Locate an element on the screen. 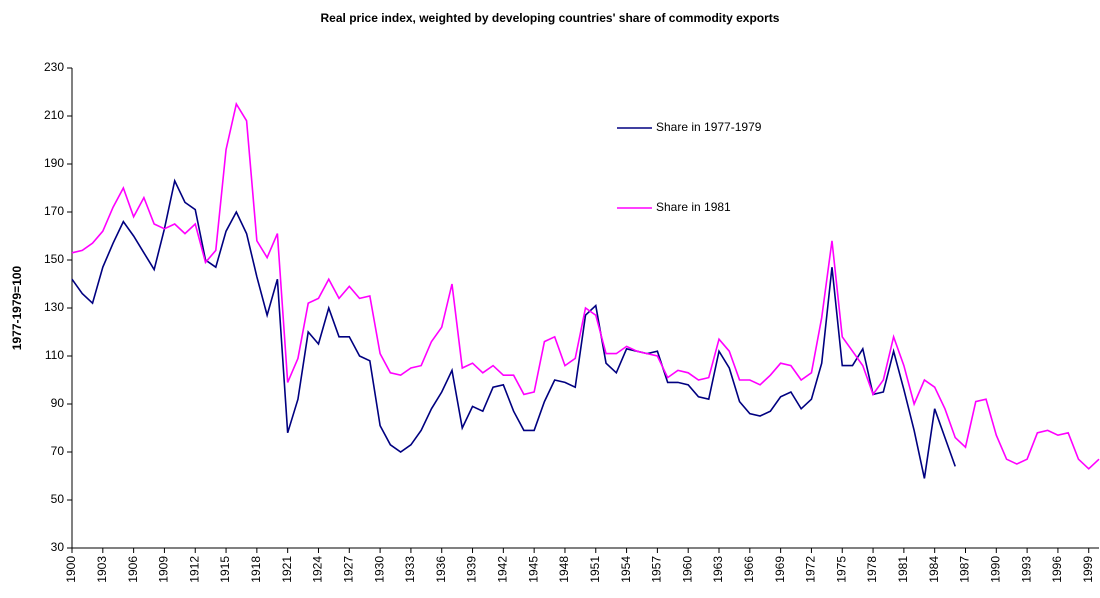  x-tick-label: 1966 is located at coordinates (749, 569).